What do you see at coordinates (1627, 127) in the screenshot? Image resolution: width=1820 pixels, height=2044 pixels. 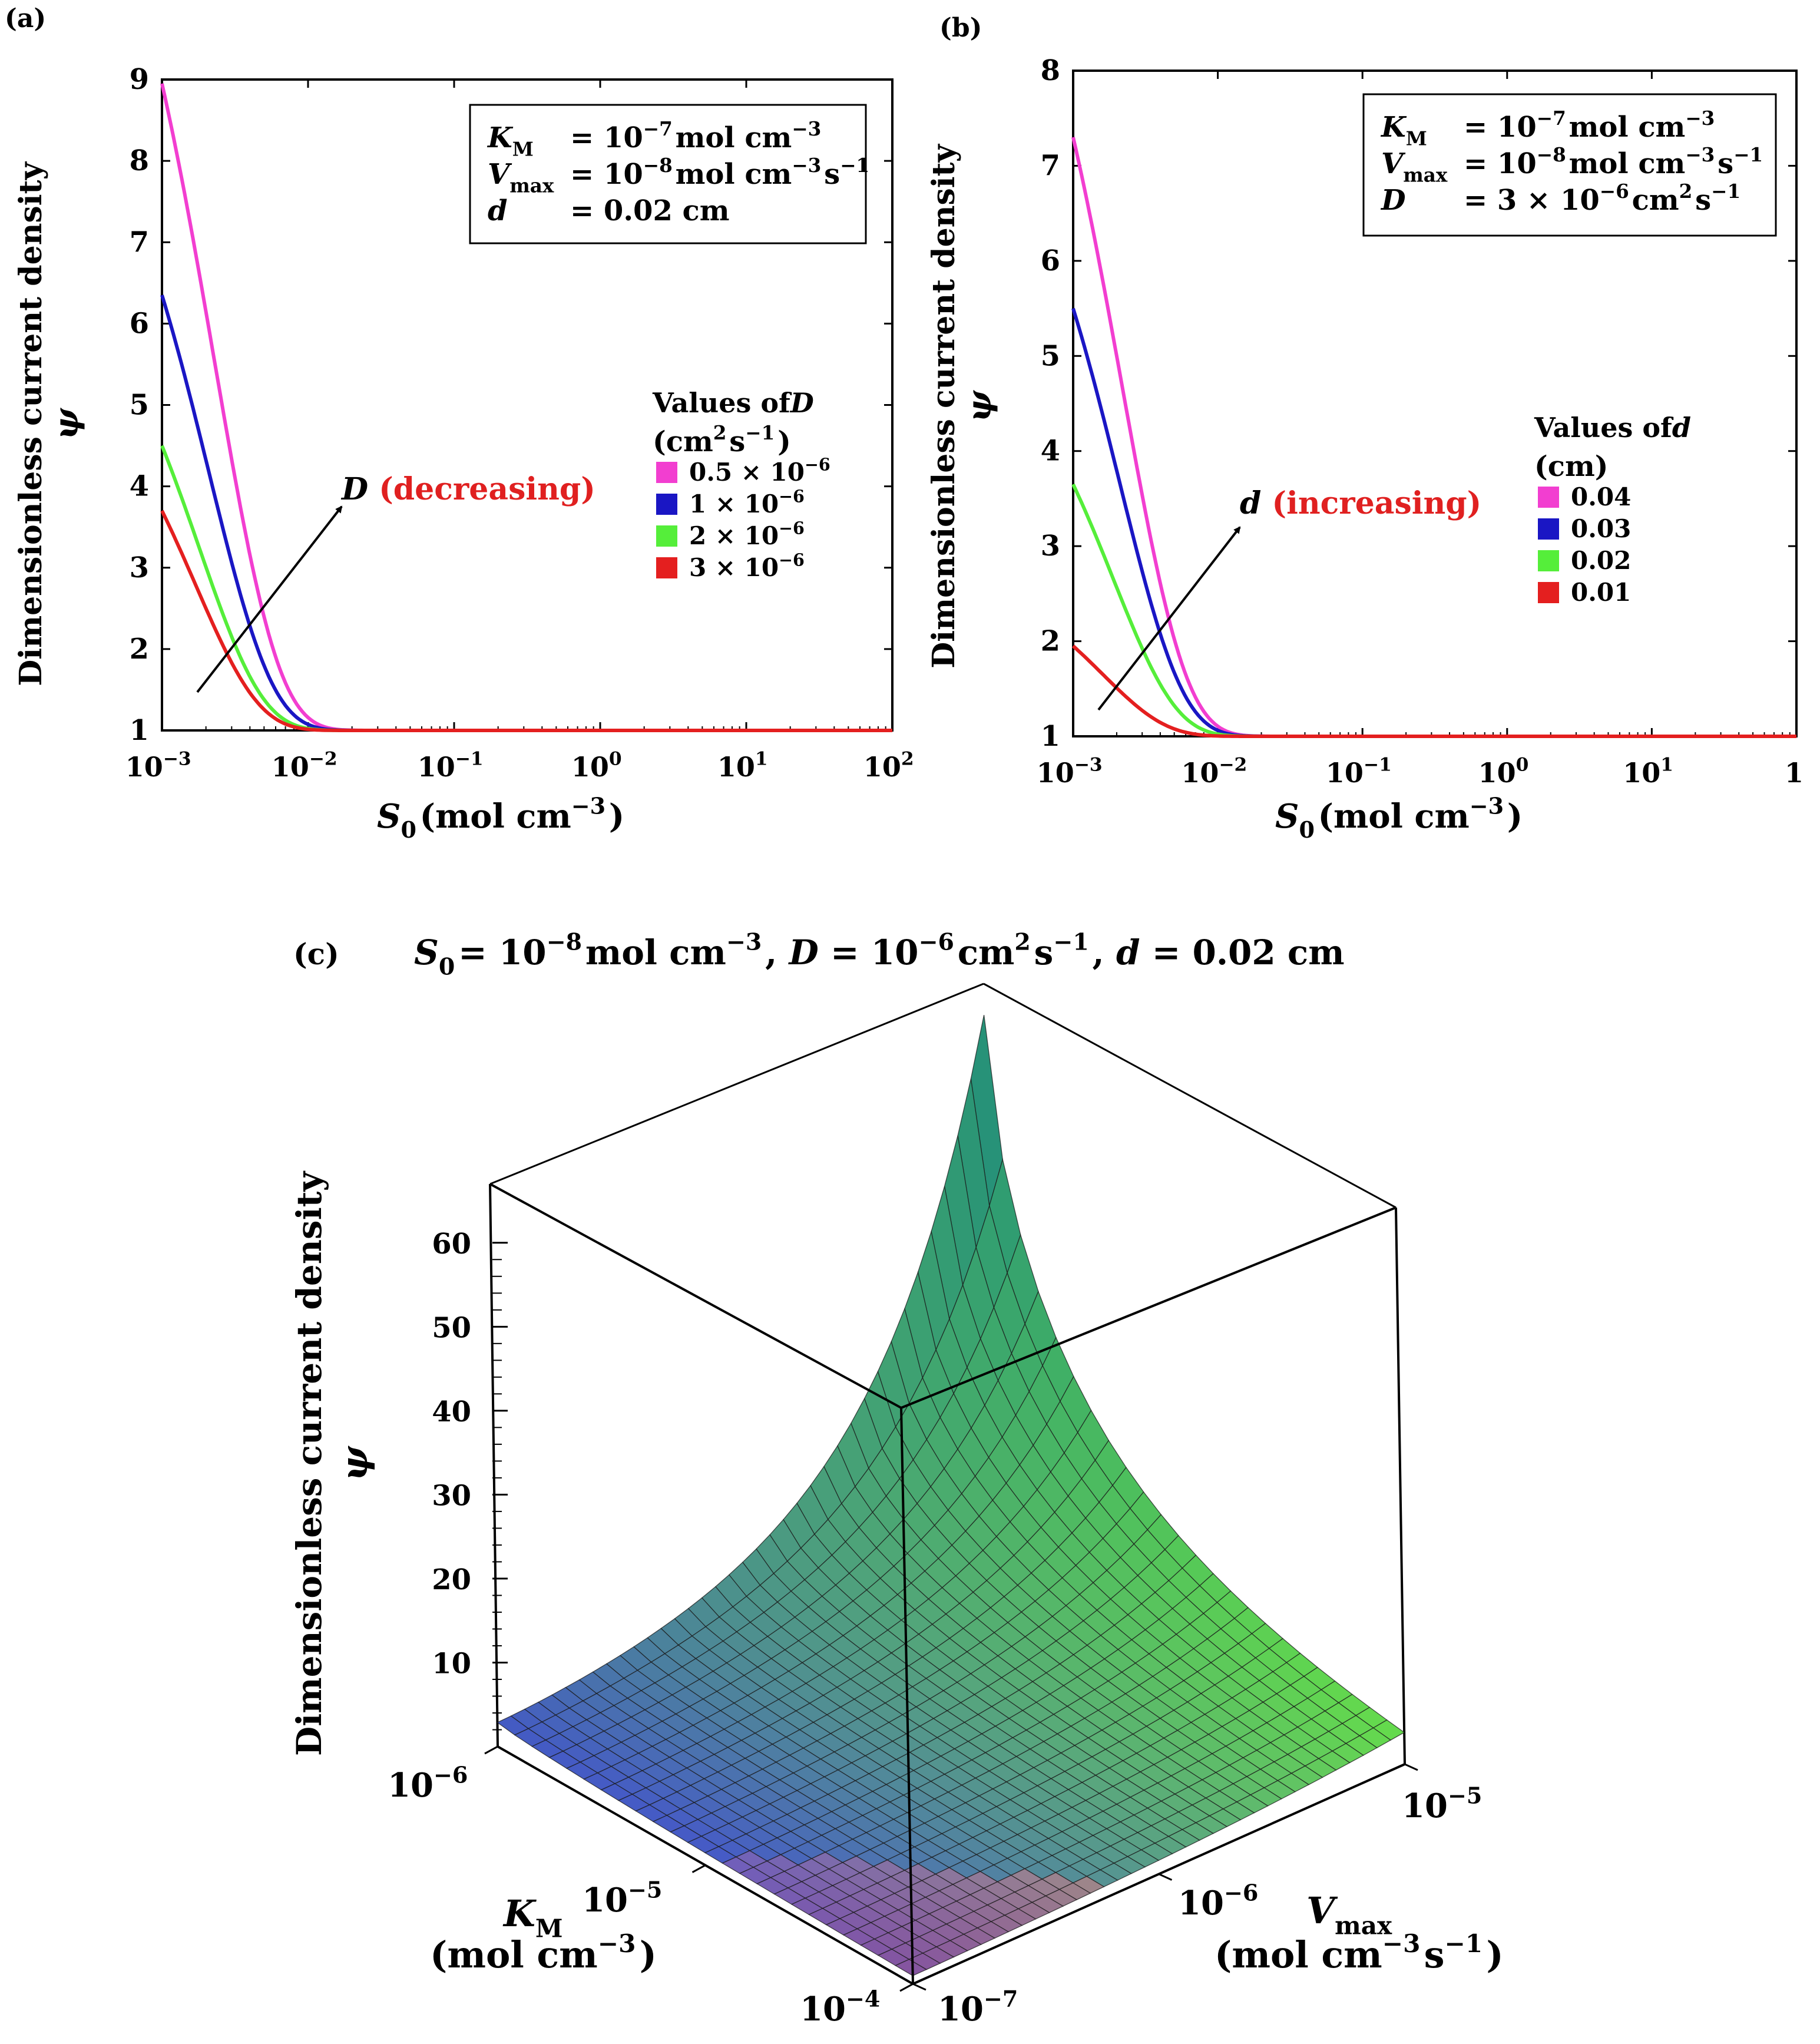 I see `param-value-0-part-2: mol cm` at bounding box center [1627, 127].